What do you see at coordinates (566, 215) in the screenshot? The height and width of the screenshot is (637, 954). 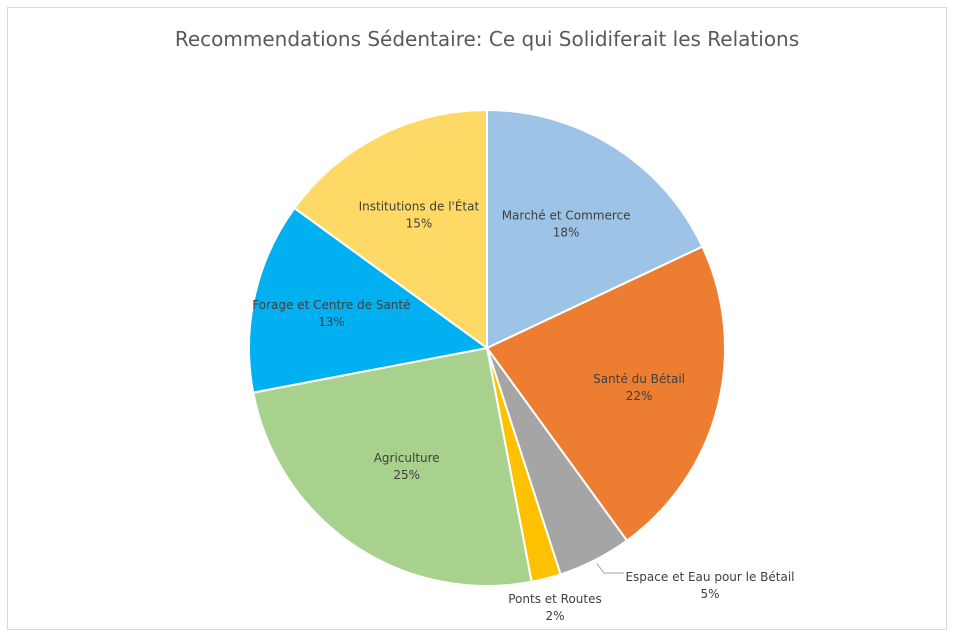 I see `slice-label-name: Marché et Commerce` at bounding box center [566, 215].